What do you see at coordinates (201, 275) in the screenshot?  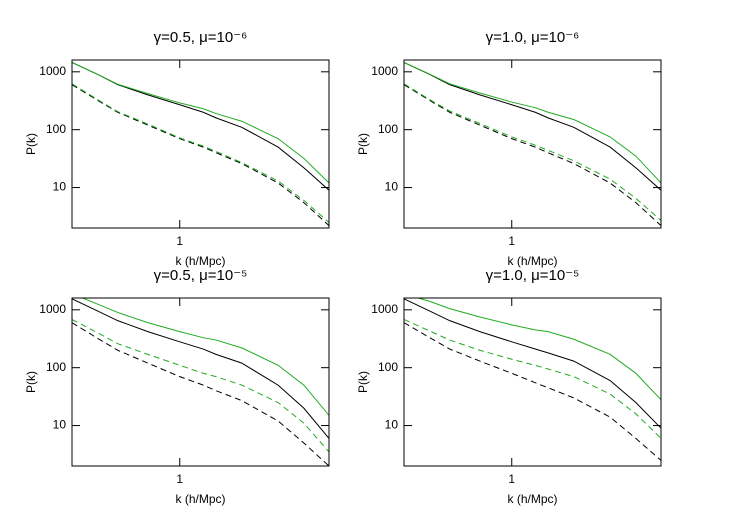 I see `panel-title: γ=0.5, μ=10⁻⁵` at bounding box center [201, 275].